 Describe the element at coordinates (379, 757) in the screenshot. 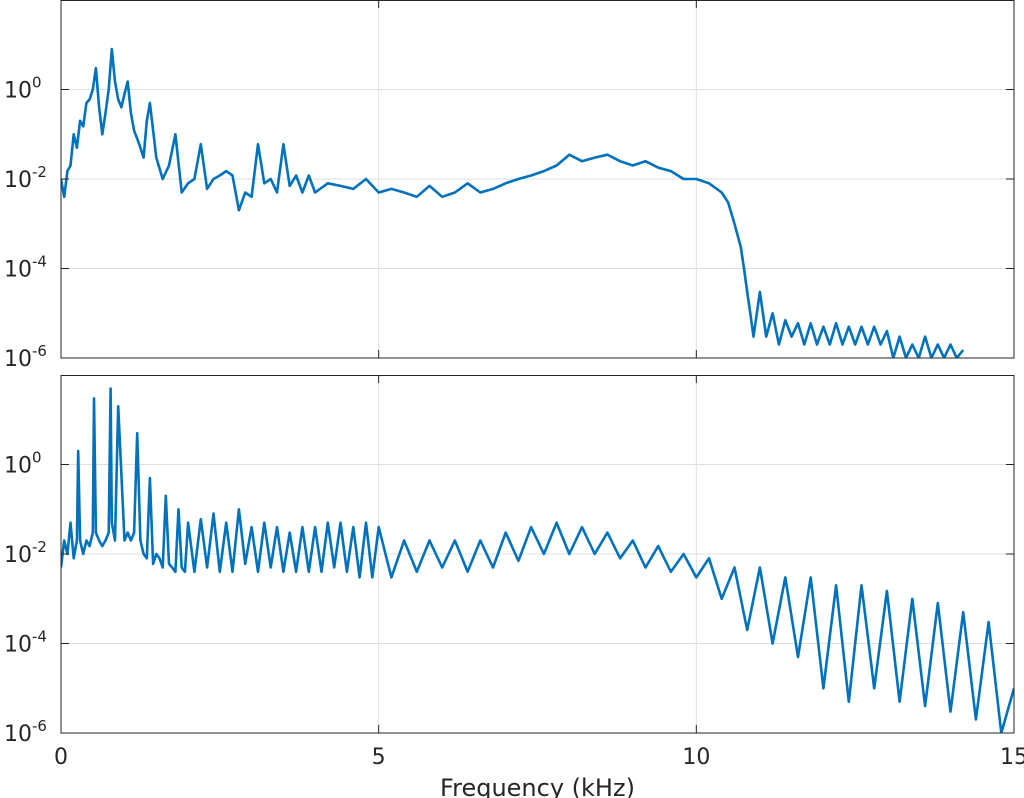

I see `x-tick-label: 5` at that location.